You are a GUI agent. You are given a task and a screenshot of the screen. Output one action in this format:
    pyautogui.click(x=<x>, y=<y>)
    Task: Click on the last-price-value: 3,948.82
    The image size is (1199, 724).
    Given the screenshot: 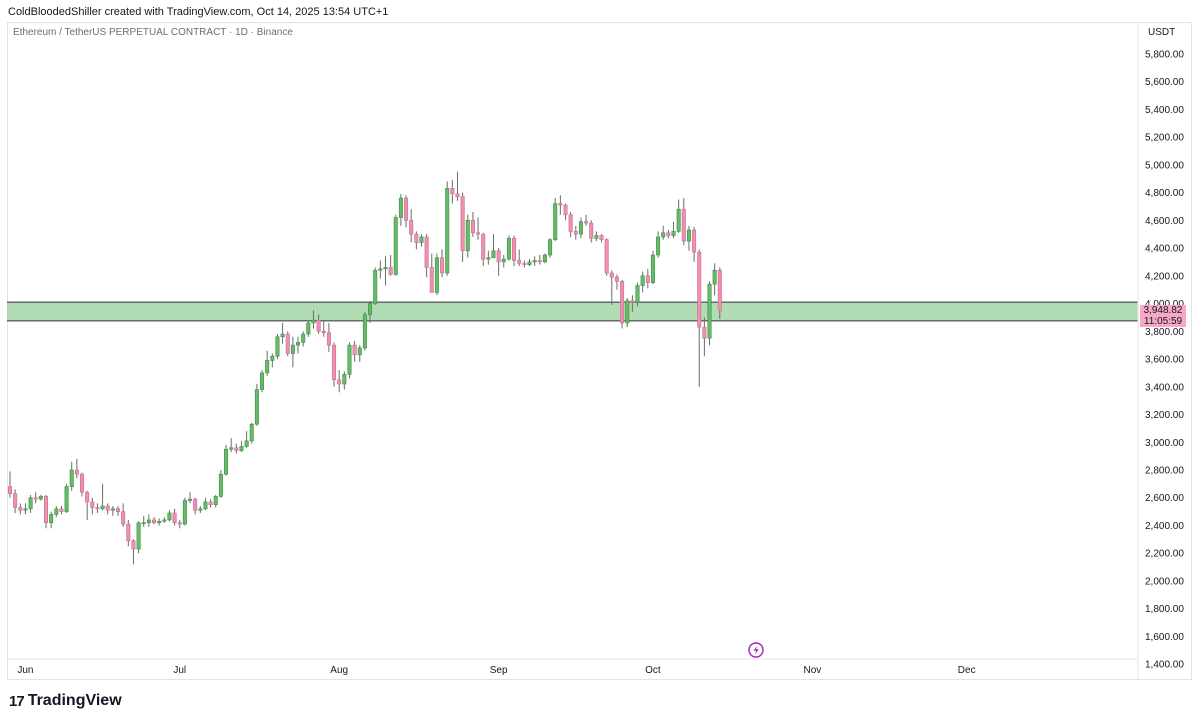 What is the action you would take?
    pyautogui.click(x=1163, y=310)
    